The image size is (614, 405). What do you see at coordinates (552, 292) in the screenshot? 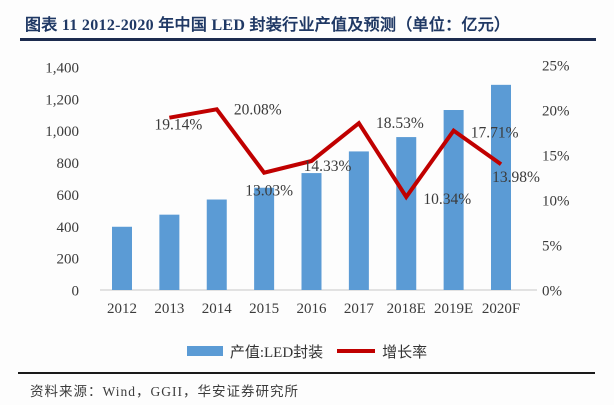
I see `right-axis-tick: 0%` at bounding box center [552, 292].